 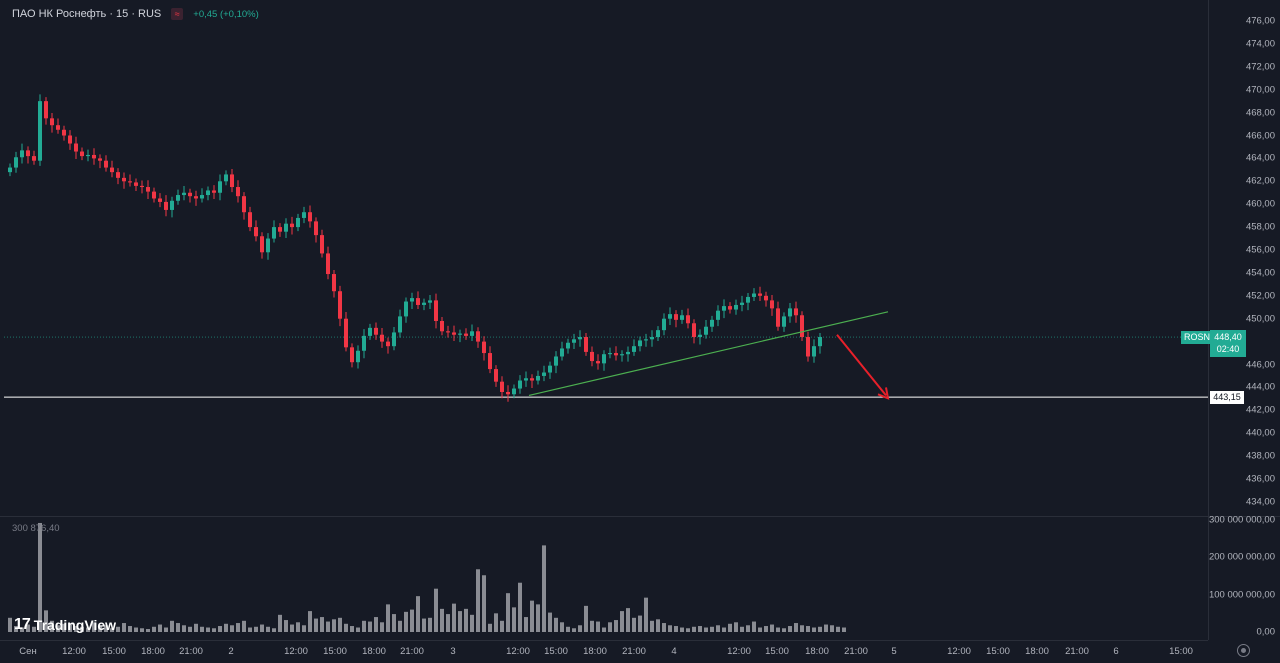 I want to click on price-axis-label: 446,00, so click(x=1260, y=364).